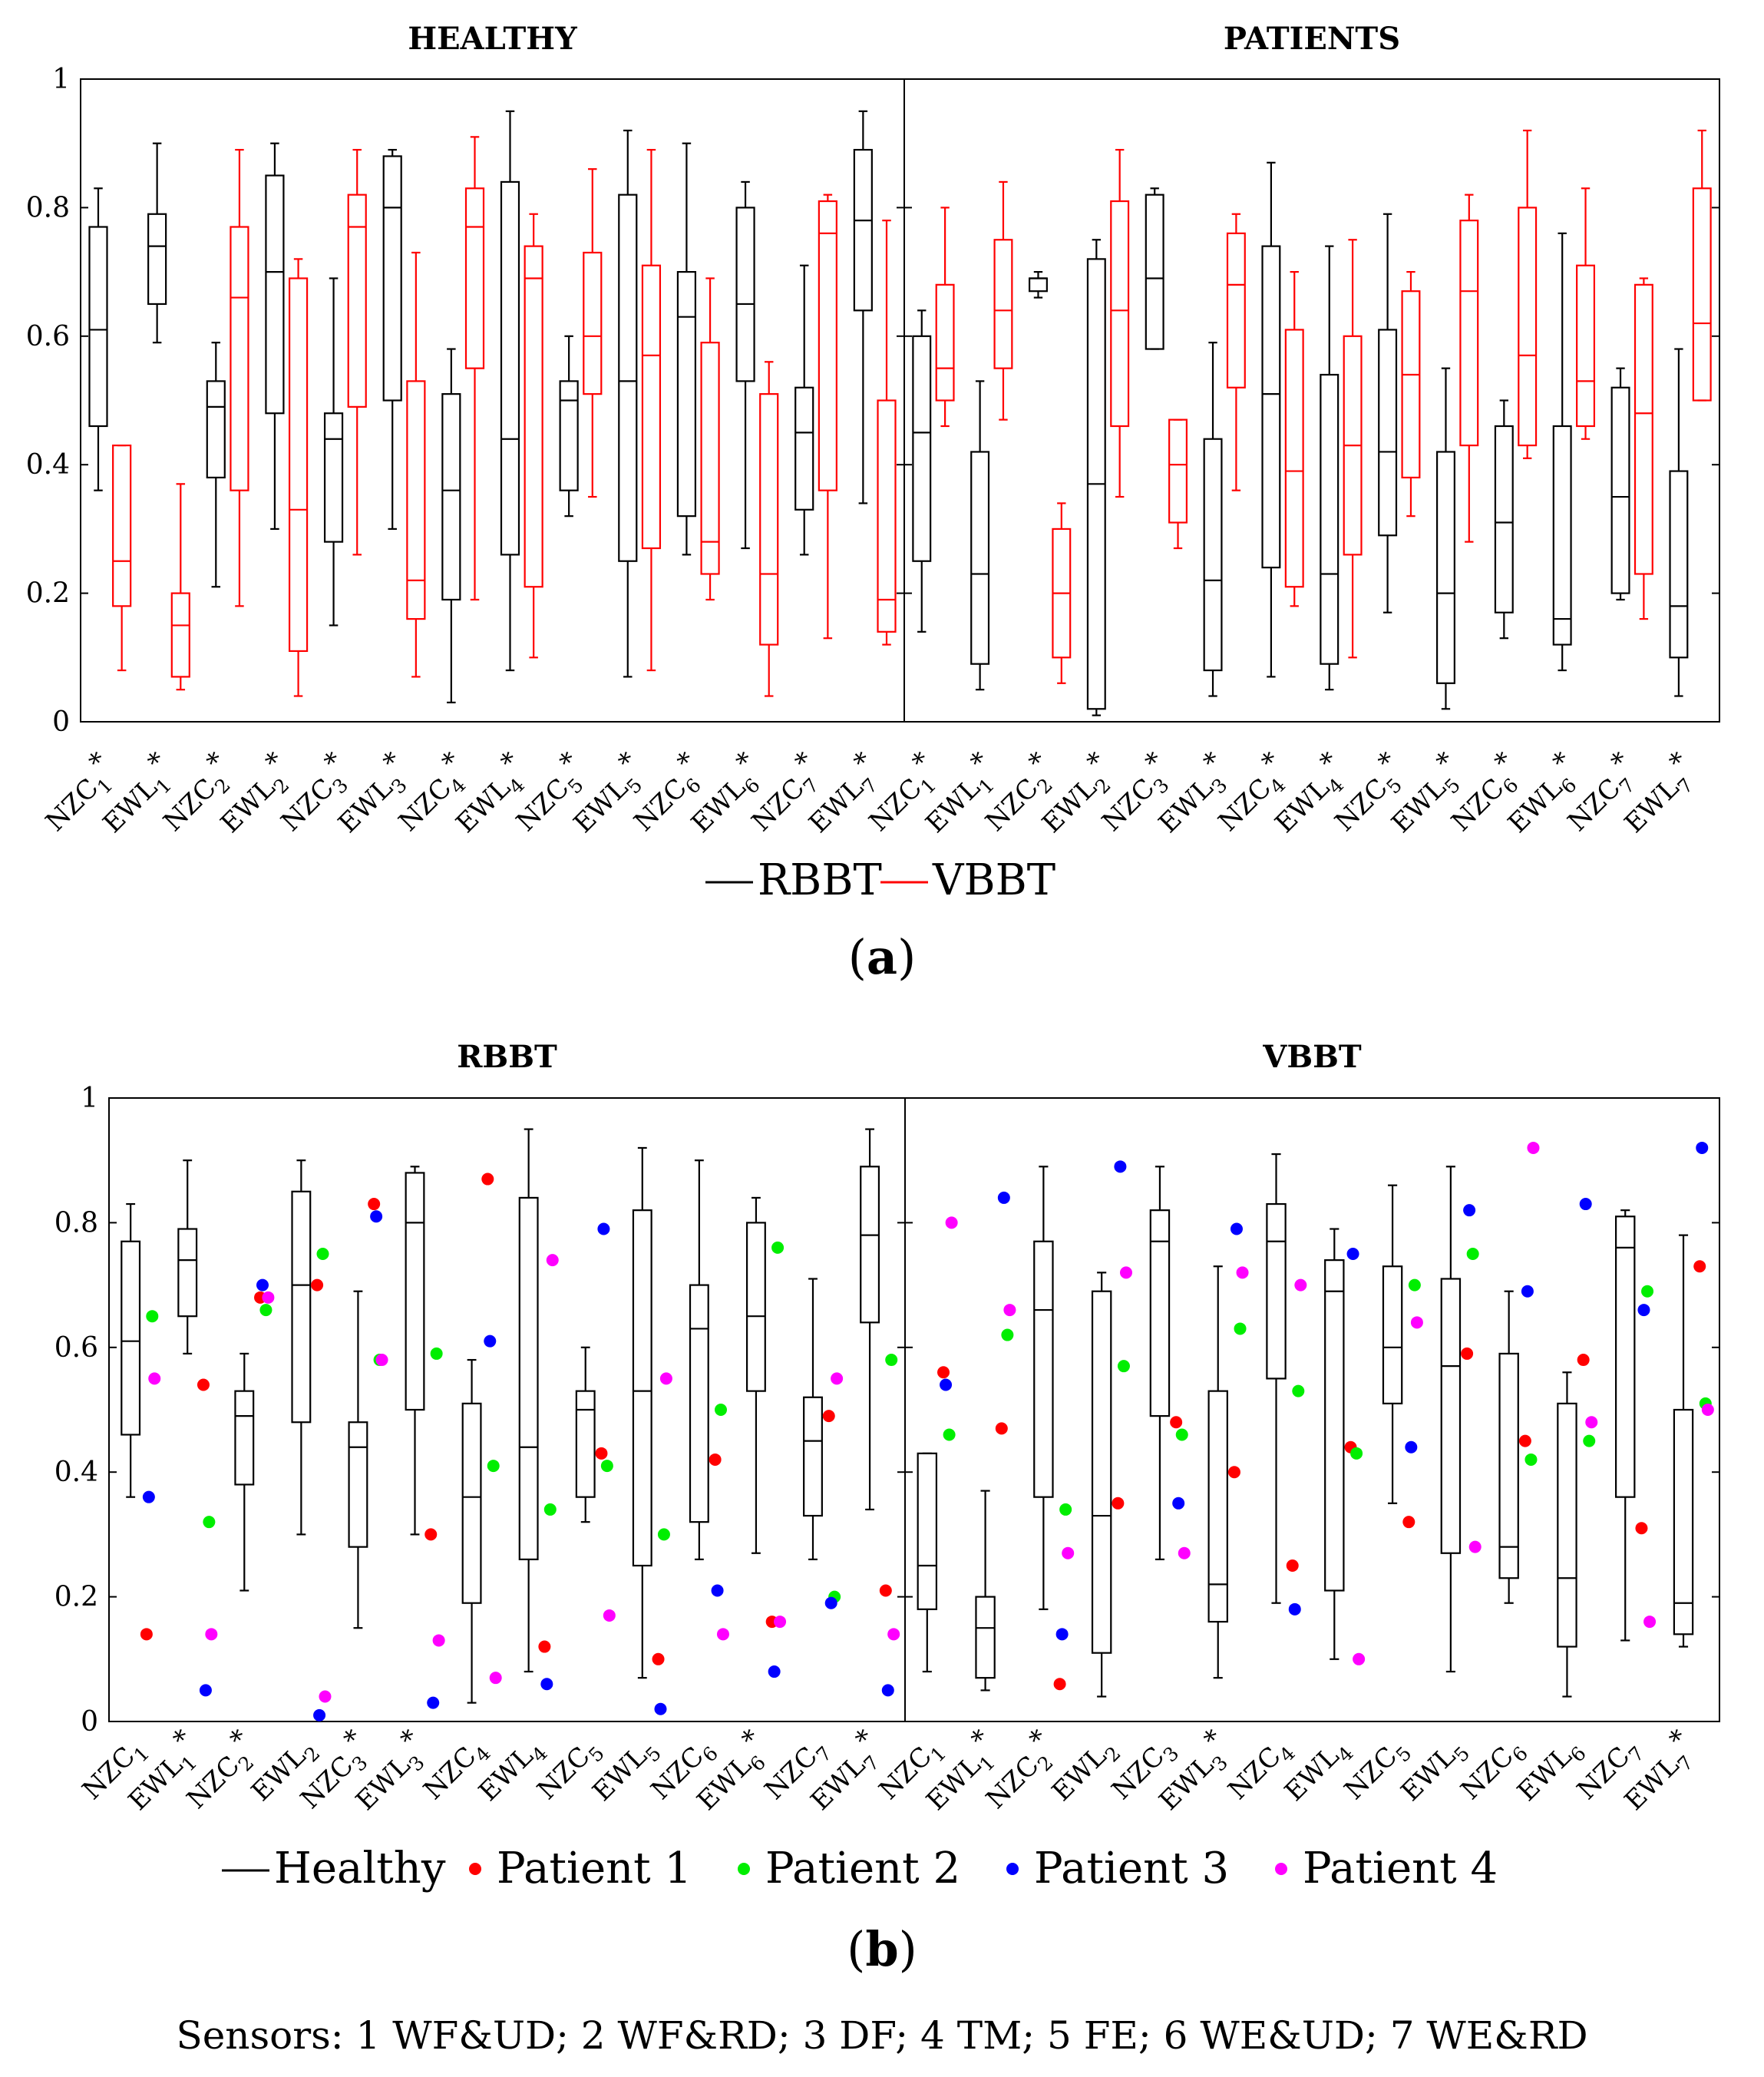 The image size is (1764, 2077). I want to click on y-tick-label: 0.4, so click(48, 465).